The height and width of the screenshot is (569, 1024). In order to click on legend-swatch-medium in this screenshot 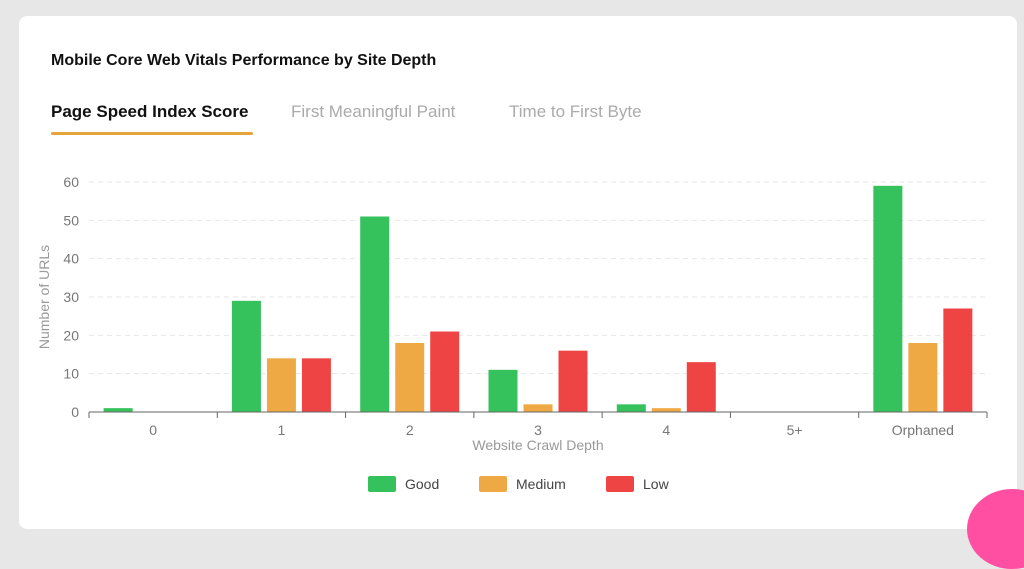, I will do `click(493, 484)`.